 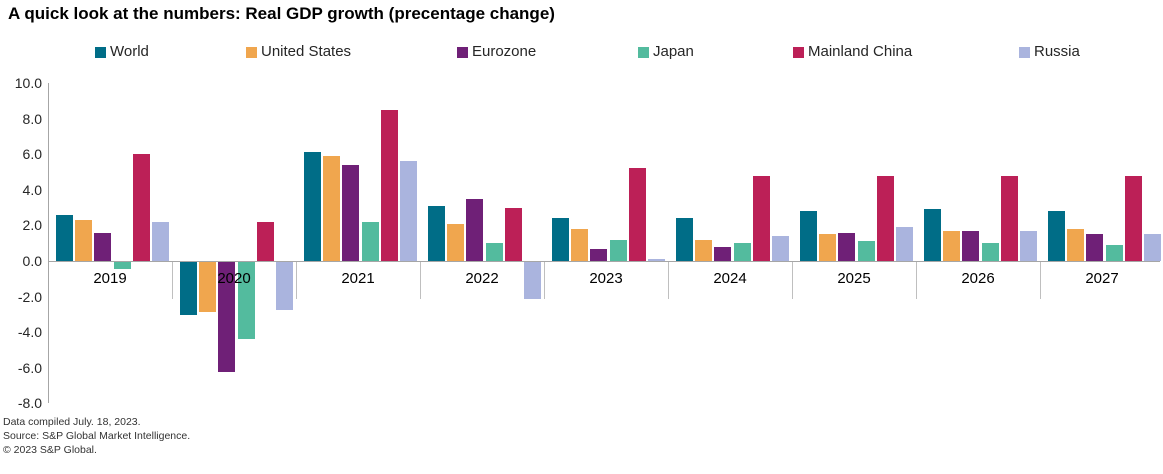 I want to click on y-tick-label: 8.0, so click(x=32, y=118).